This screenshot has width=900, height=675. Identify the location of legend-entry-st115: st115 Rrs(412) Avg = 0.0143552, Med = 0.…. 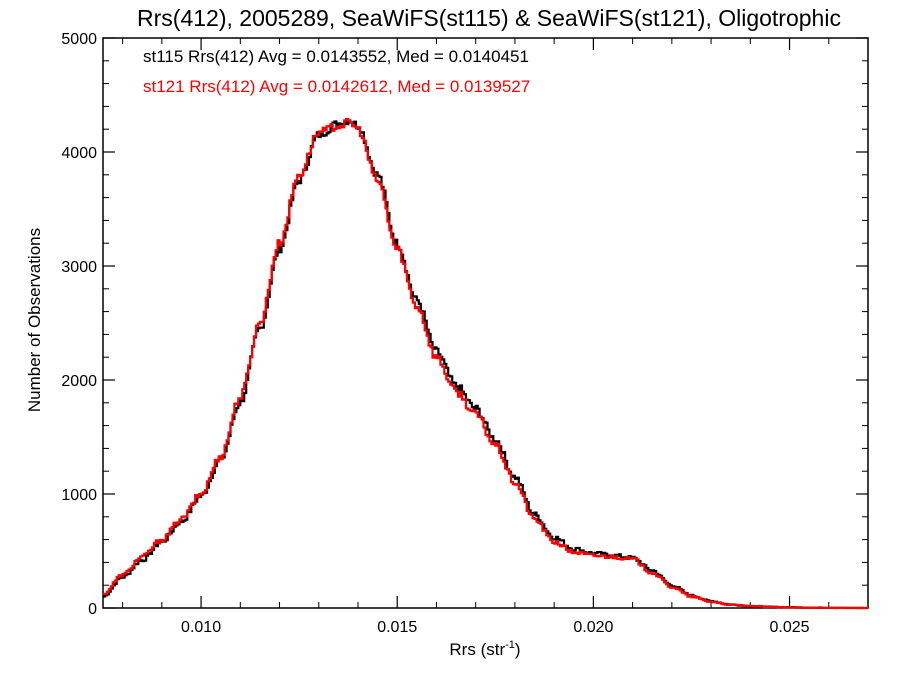
(336, 56).